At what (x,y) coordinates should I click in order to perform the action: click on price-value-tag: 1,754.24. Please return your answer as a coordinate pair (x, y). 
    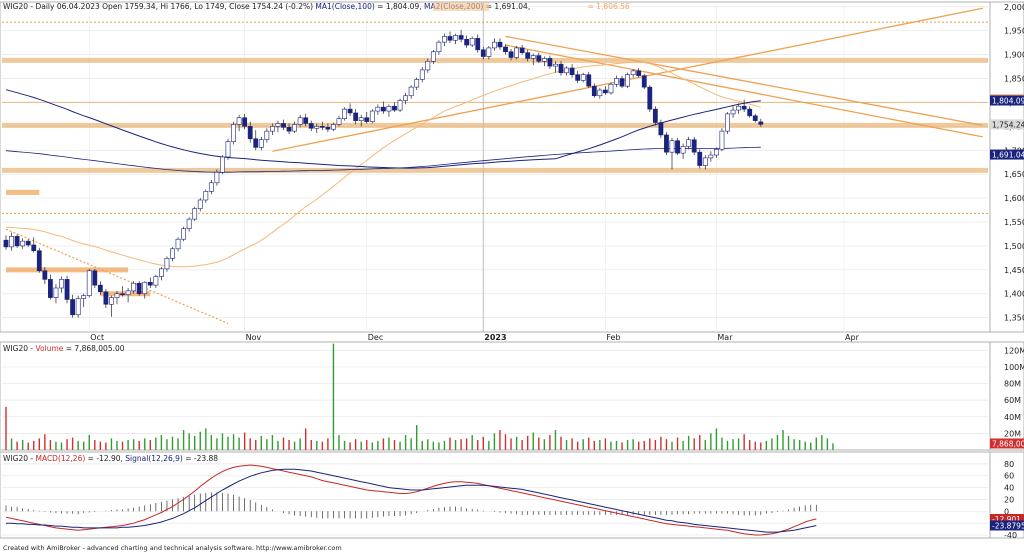
    Looking at the image, I should click on (1008, 124).